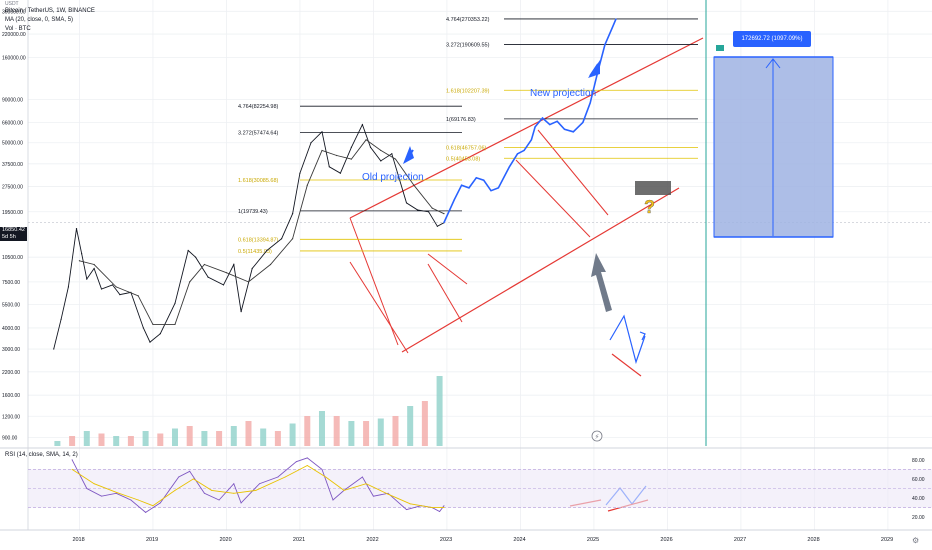 The width and height of the screenshot is (932, 550). Describe the element at coordinates (255, 252) in the screenshot. I see `fib-old-label: 0.5(11435.03)` at that location.